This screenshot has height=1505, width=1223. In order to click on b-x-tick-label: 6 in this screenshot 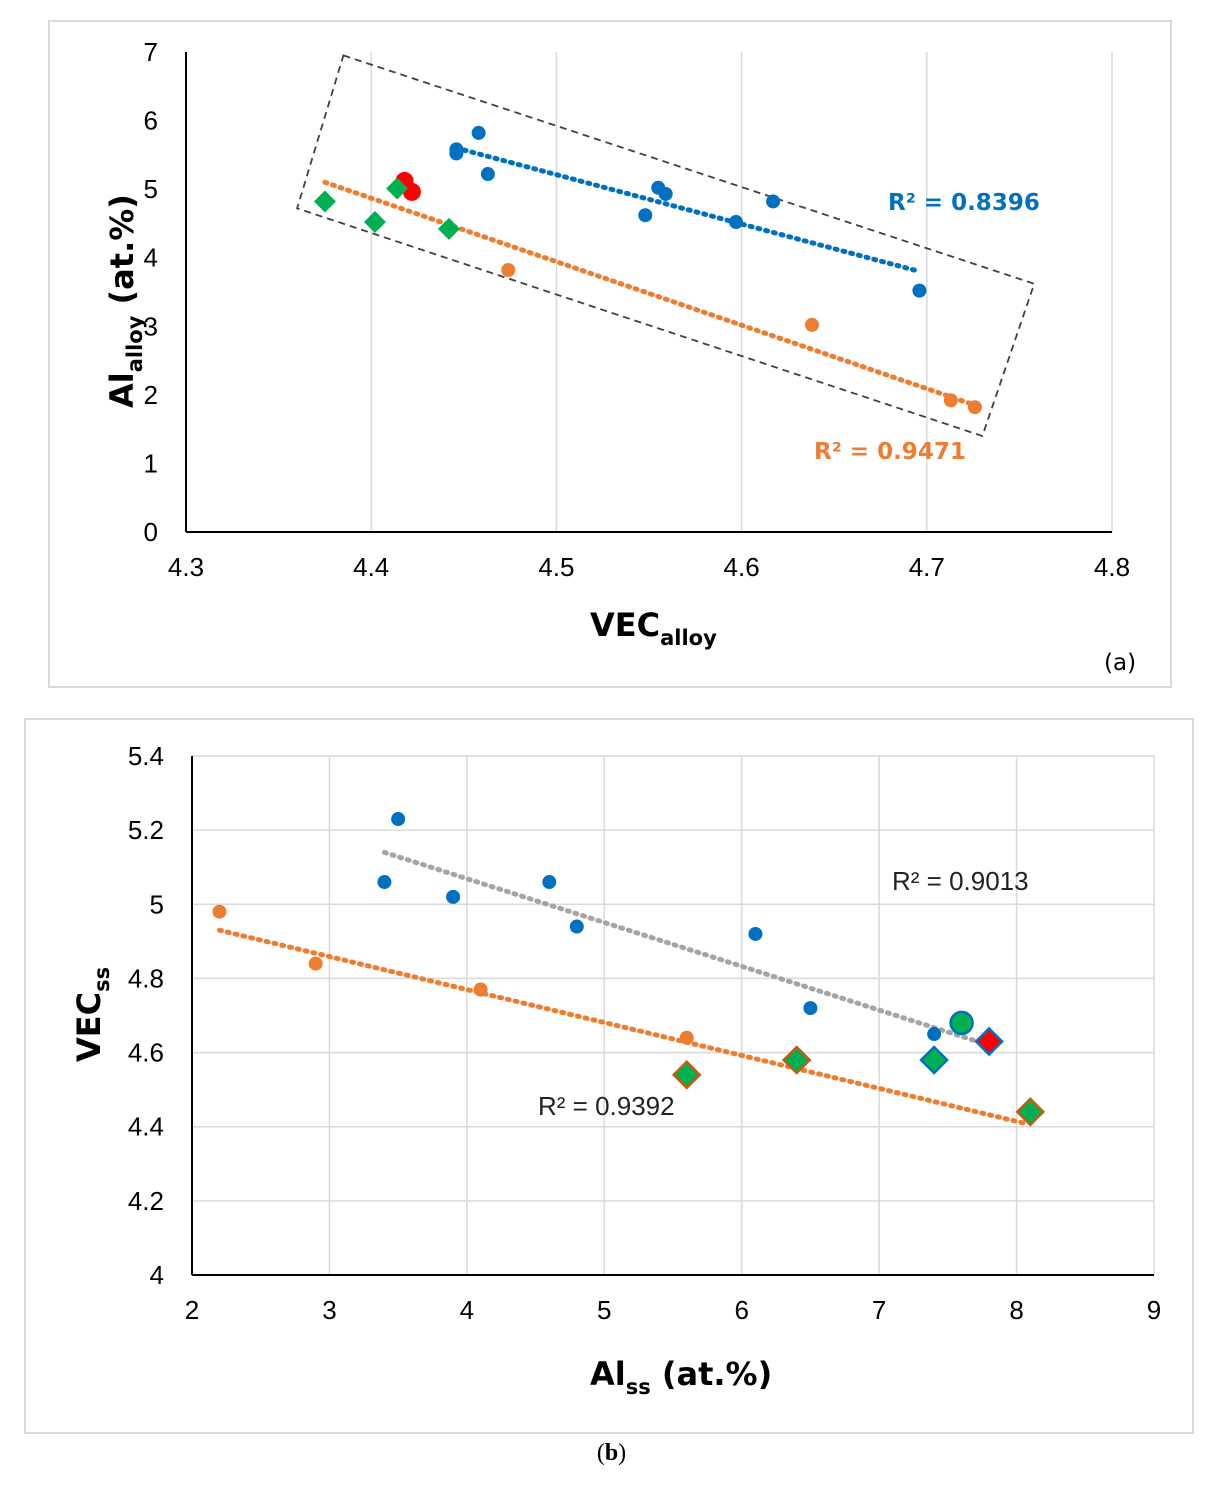, I will do `click(741, 1310)`.